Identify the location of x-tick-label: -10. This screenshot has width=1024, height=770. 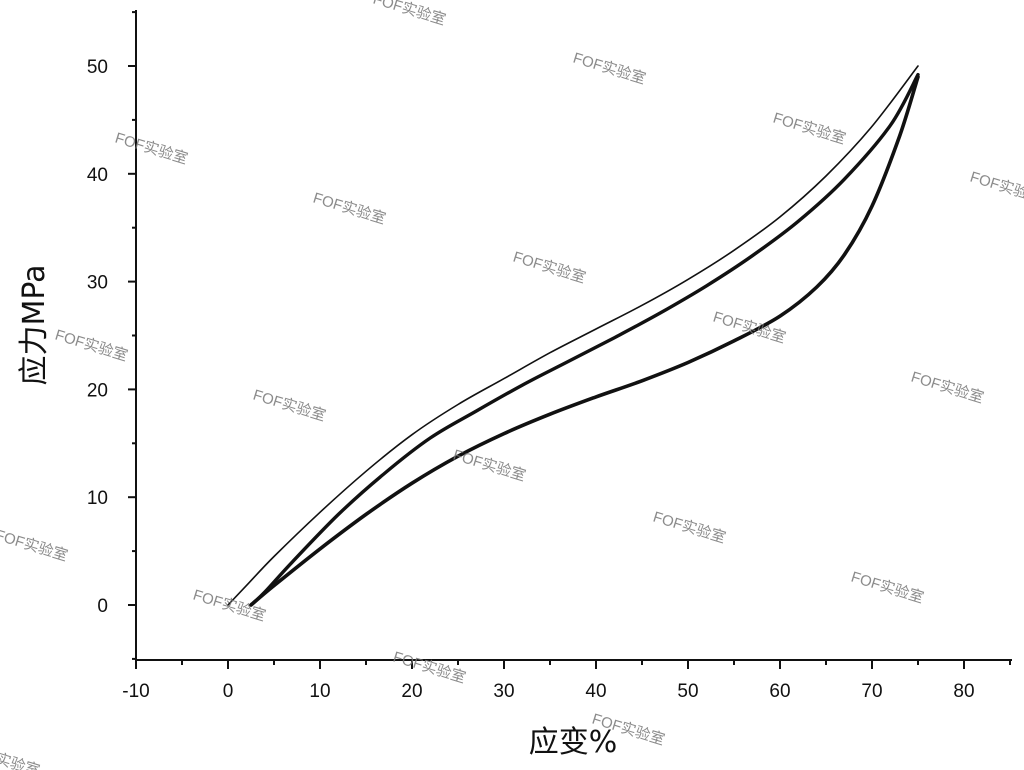
(135, 691).